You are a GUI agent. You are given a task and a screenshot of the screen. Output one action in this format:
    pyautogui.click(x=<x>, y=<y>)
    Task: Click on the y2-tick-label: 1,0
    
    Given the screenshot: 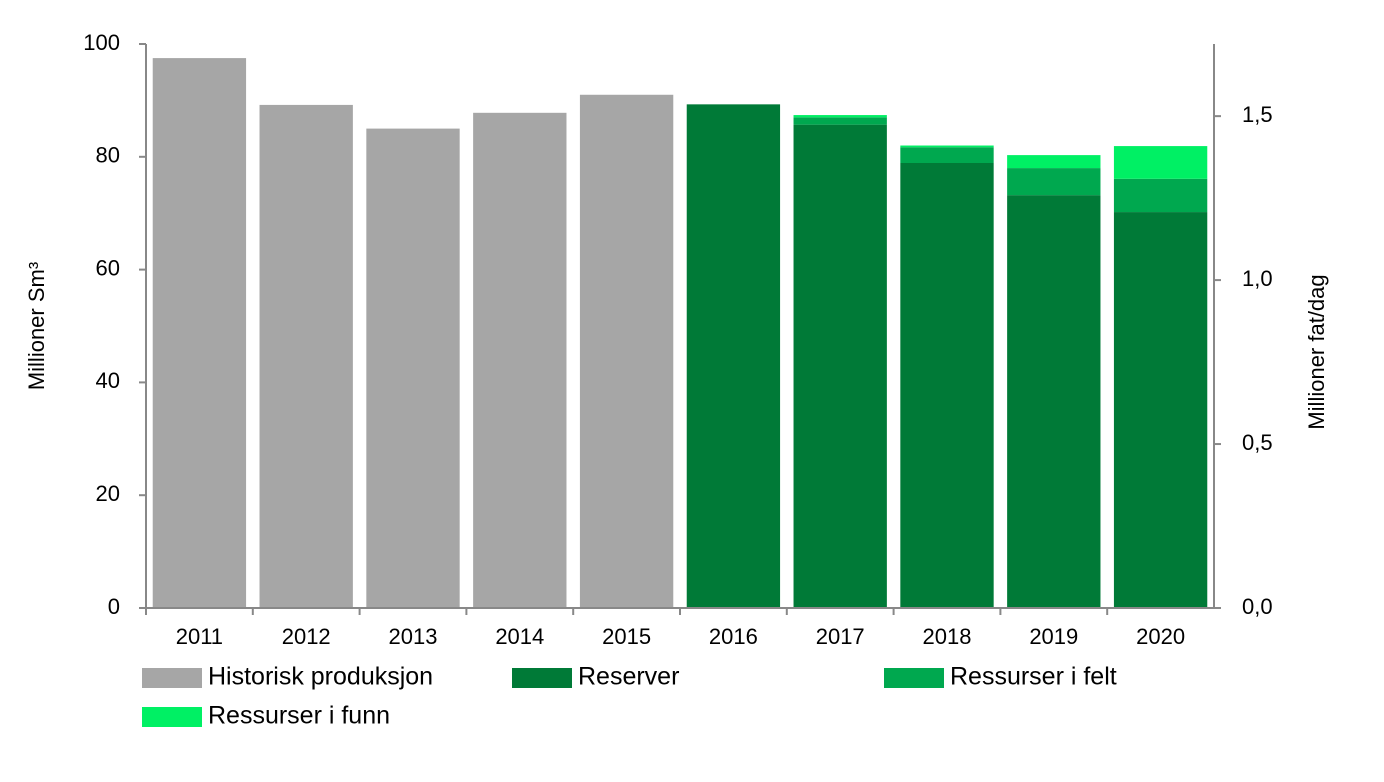 What is the action you would take?
    pyautogui.click(x=1257, y=278)
    